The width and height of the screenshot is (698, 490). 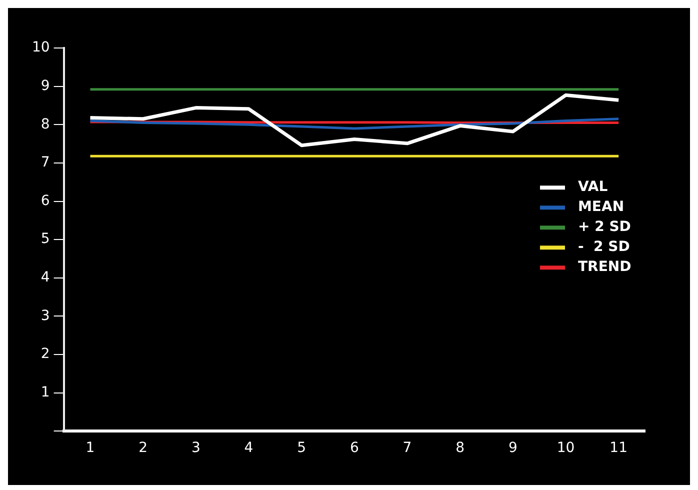 What do you see at coordinates (619, 448) in the screenshot?
I see `x-tick-label: 11` at bounding box center [619, 448].